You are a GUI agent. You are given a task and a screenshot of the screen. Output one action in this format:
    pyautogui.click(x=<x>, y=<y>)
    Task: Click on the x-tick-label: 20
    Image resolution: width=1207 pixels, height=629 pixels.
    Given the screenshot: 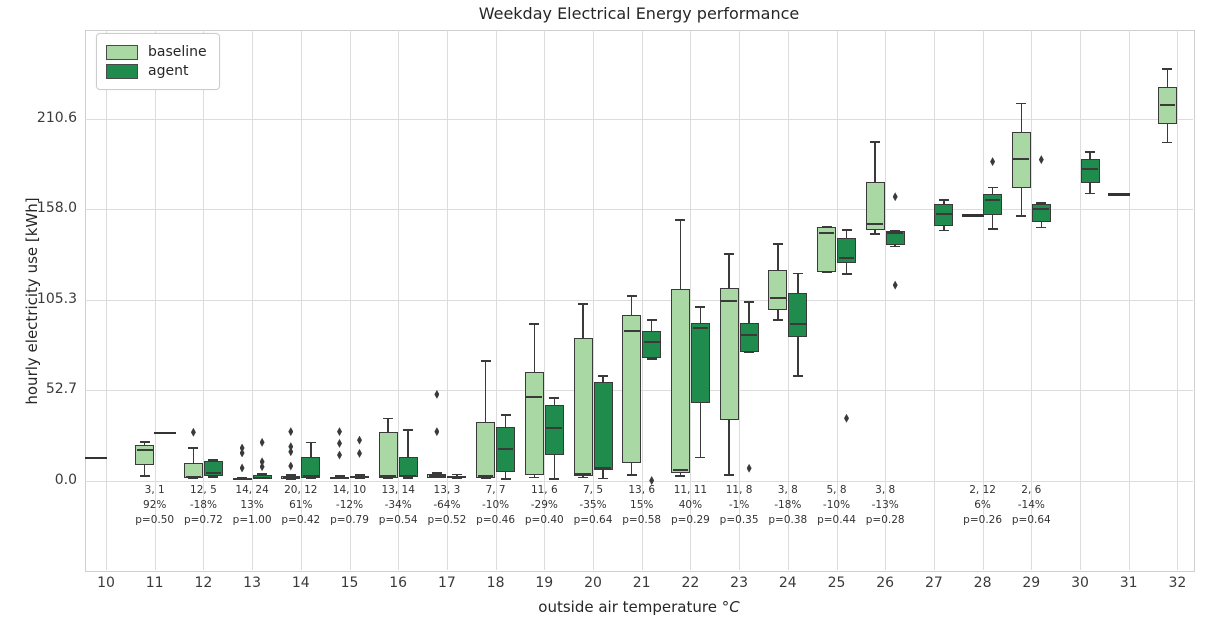 What is the action you would take?
    pyautogui.click(x=593, y=583)
    